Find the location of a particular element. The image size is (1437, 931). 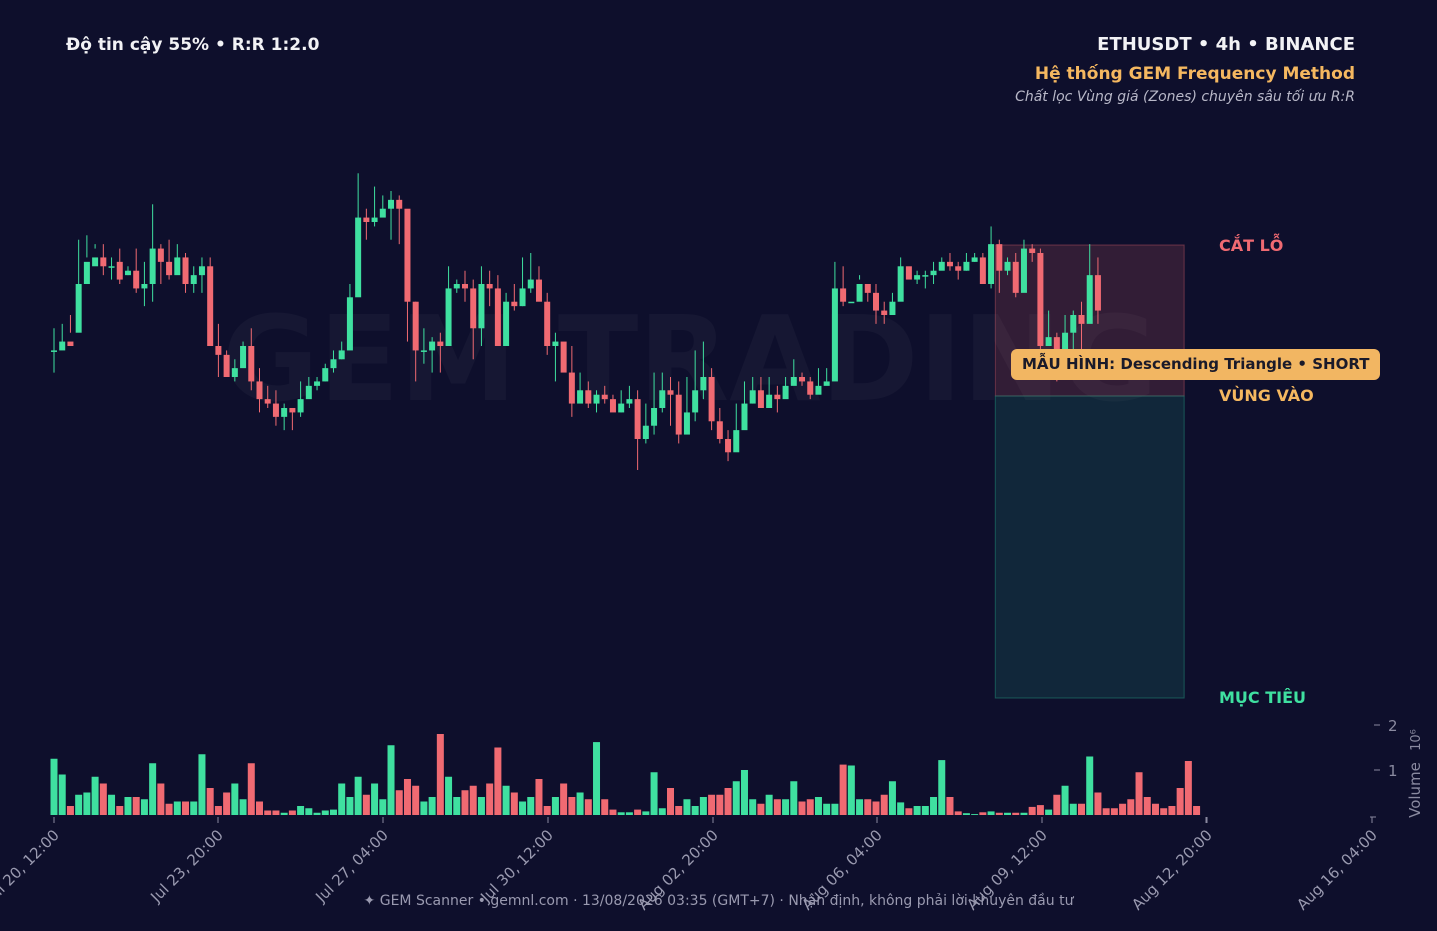

system-name: Hệ thống GEM Frequency Method is located at coordinates (1194, 74).